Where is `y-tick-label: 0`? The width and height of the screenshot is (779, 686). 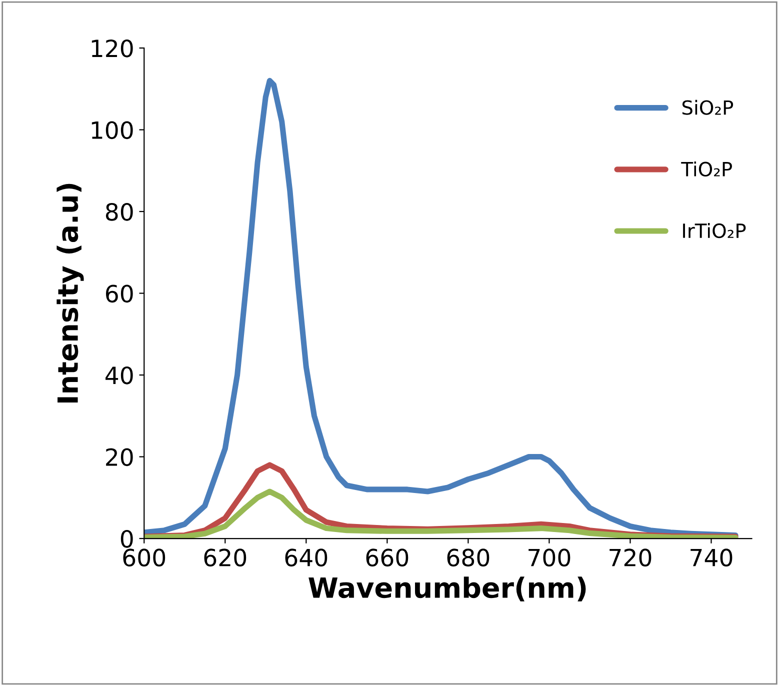 y-tick-label: 0 is located at coordinates (126, 539).